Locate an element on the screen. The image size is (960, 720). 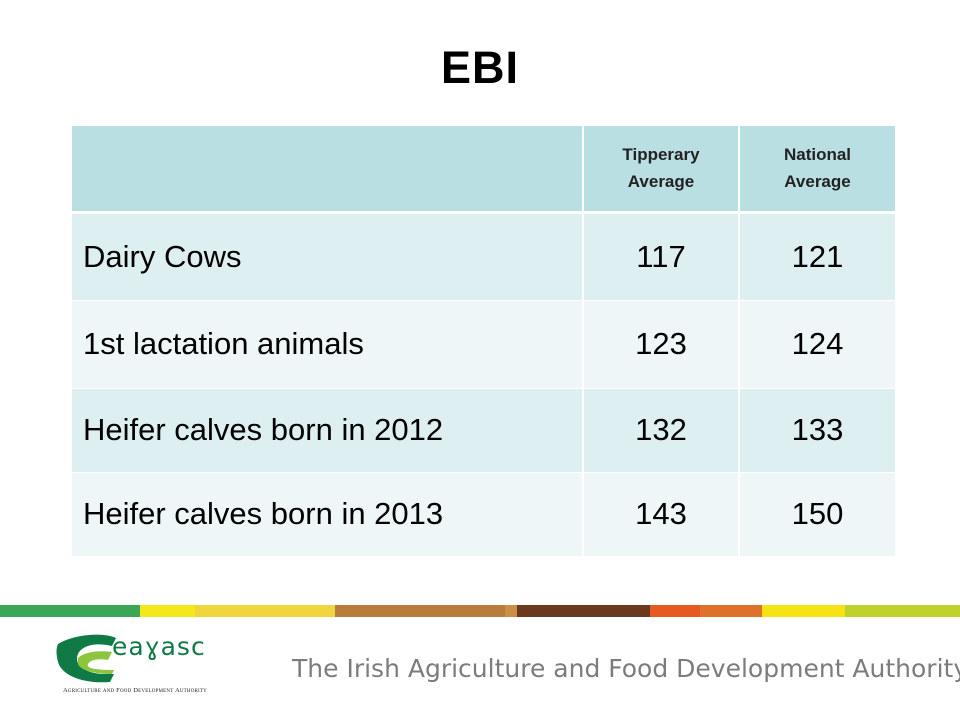
table-row: Heifer calves born in 2012 132 133 is located at coordinates (483, 430).